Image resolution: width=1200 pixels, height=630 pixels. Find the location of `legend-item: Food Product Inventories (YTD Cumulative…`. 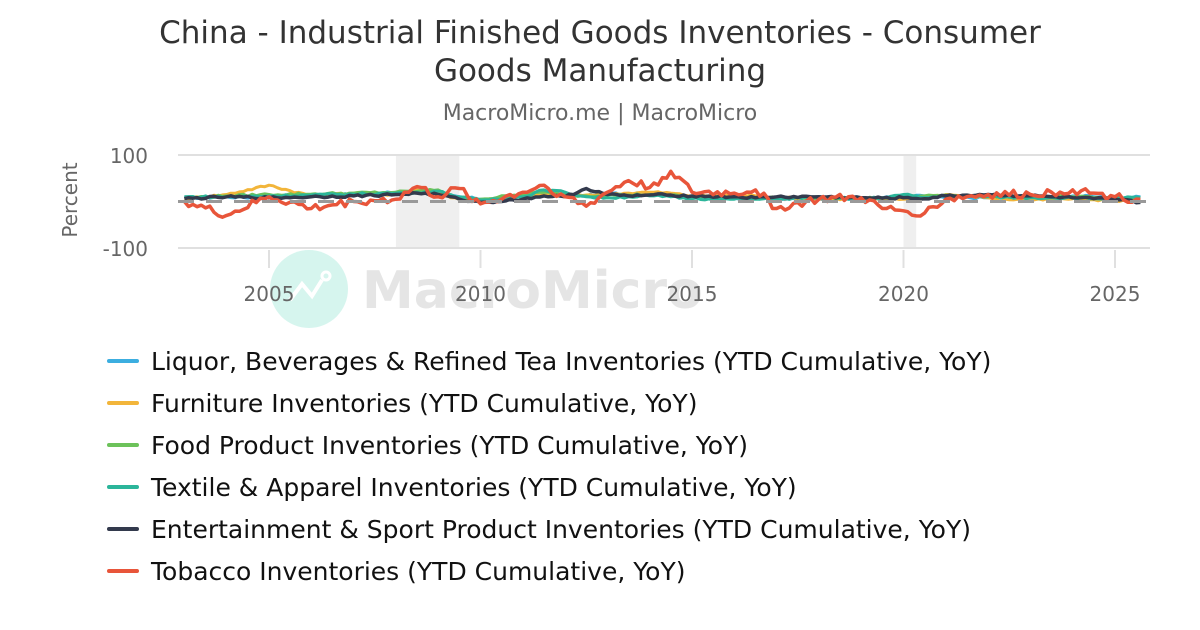

legend-item: Food Product Inventories (YTD Cumulative… is located at coordinates (549, 445).